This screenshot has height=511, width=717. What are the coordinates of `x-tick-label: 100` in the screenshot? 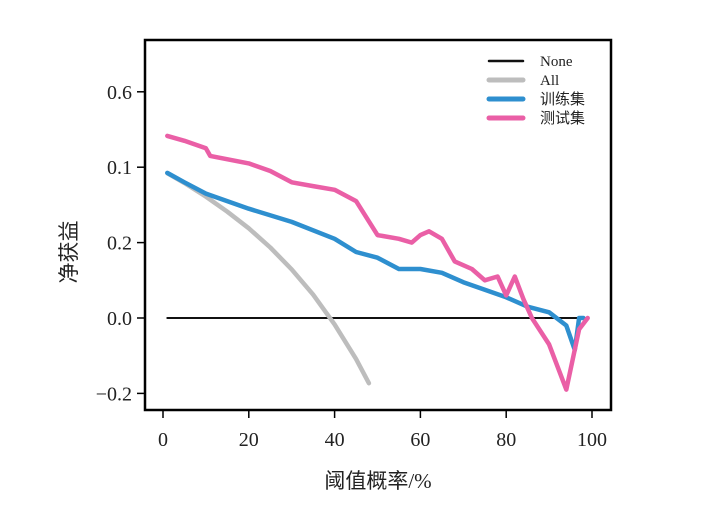 It's located at (592, 440).